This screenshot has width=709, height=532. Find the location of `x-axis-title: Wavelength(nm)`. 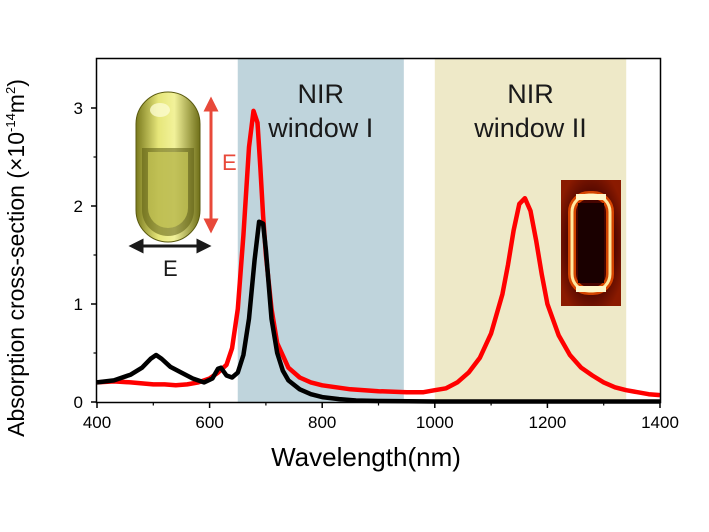

x-axis-title: Wavelength(nm) is located at coordinates (366, 457).